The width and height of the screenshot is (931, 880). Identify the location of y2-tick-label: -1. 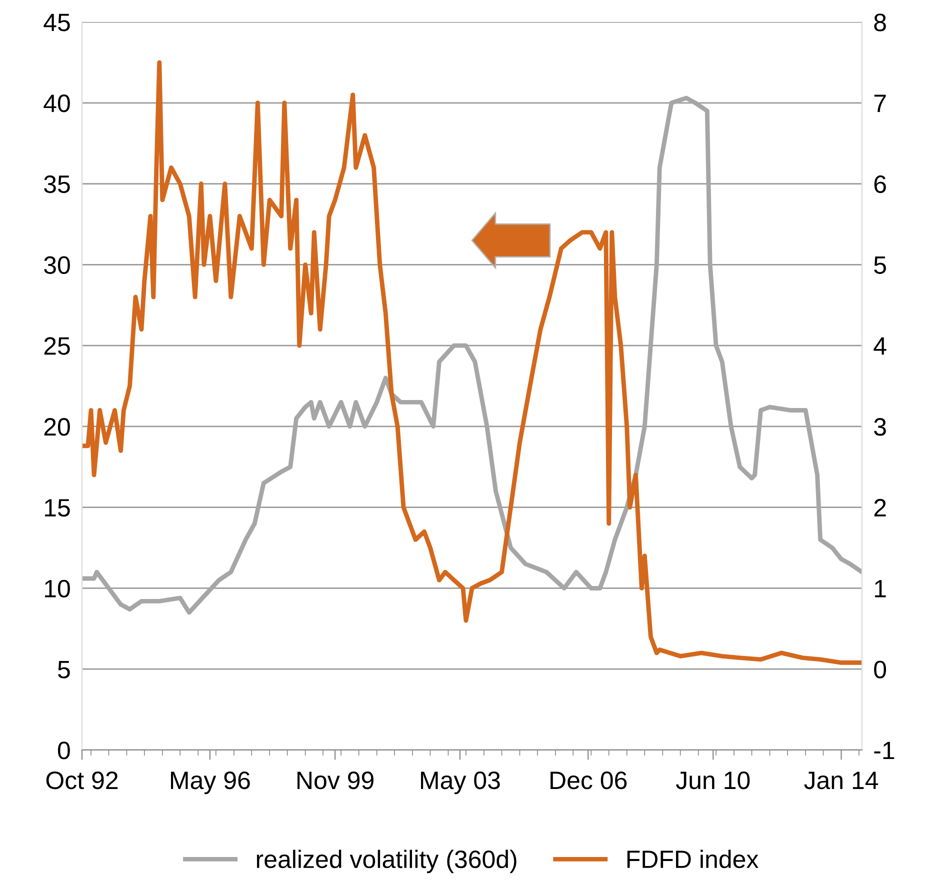
(884, 751).